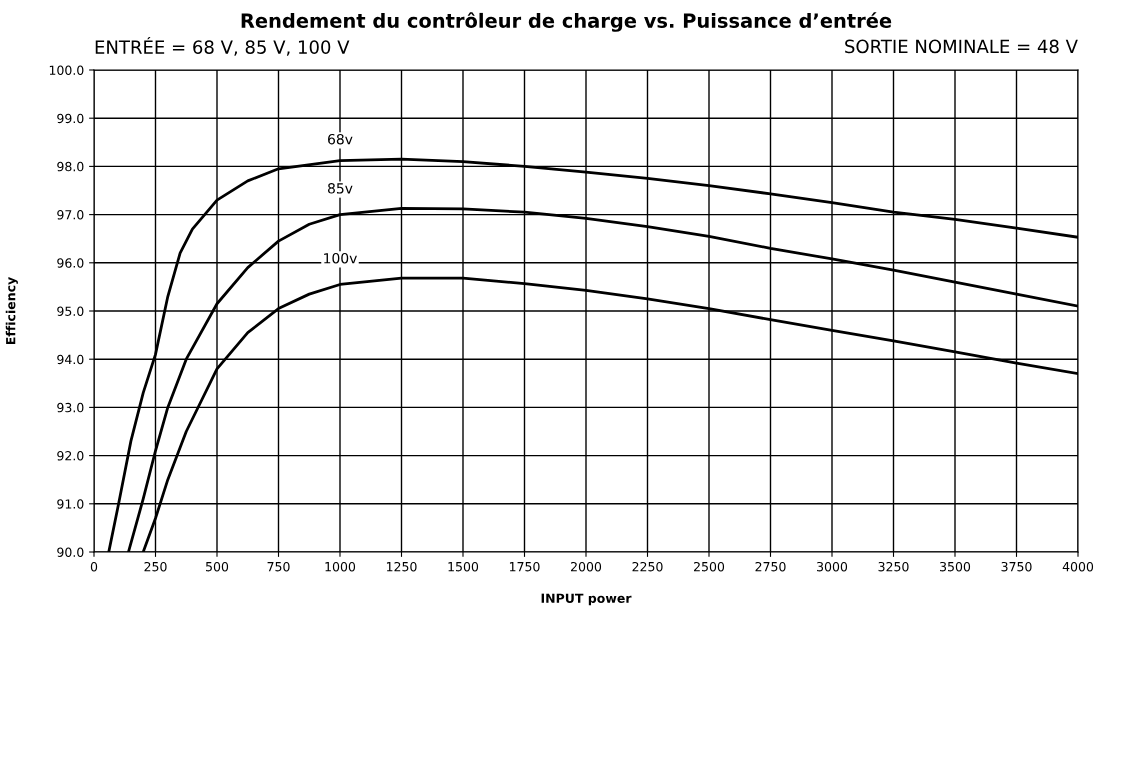 The width and height of the screenshot is (1132, 767). I want to click on y-tick-label: 100.0, so click(66, 70).